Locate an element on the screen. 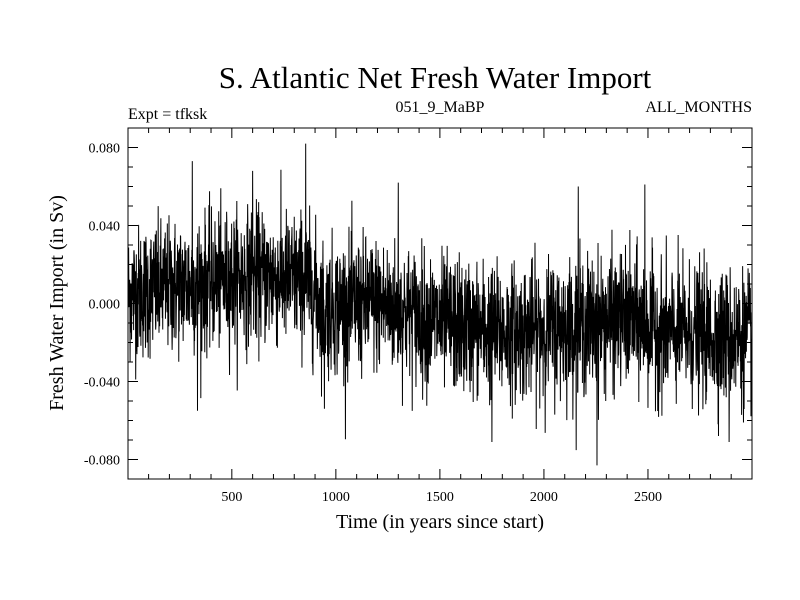  run-label: 051_9_MaBP is located at coordinates (440, 107).